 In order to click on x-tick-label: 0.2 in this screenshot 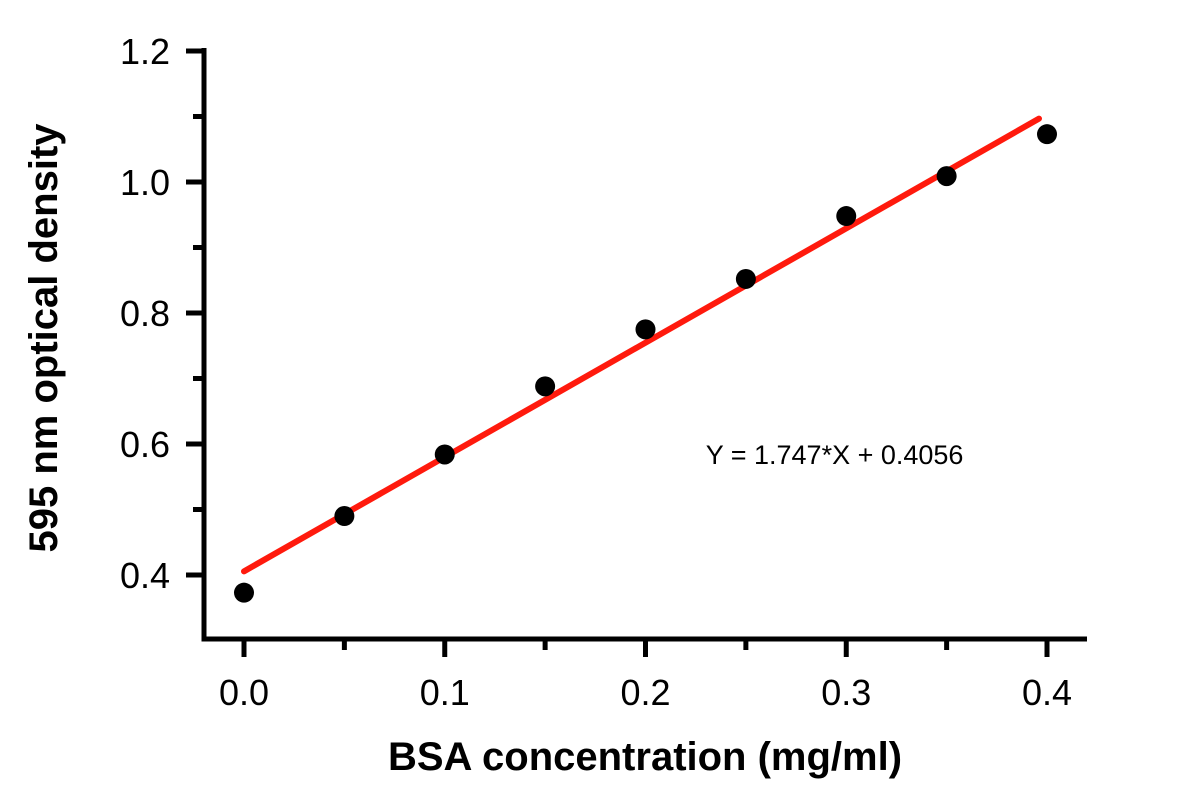, I will do `click(645, 692)`.